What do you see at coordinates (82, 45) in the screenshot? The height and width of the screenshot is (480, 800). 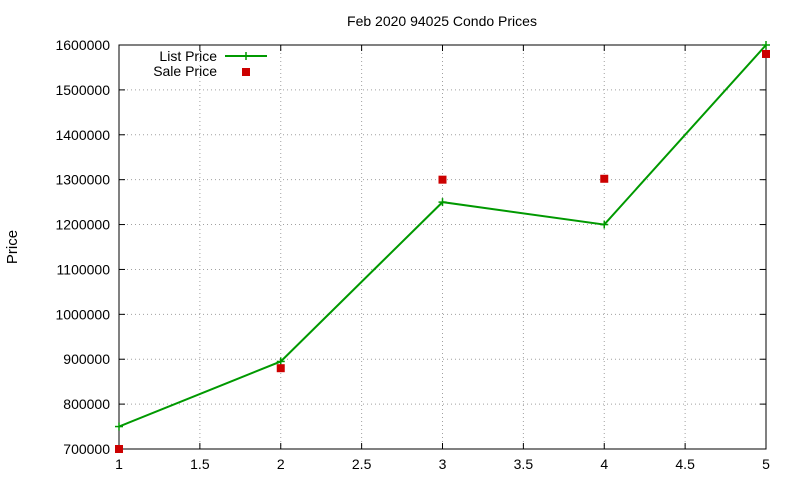 I see `y-tick-label: 1600000` at bounding box center [82, 45].